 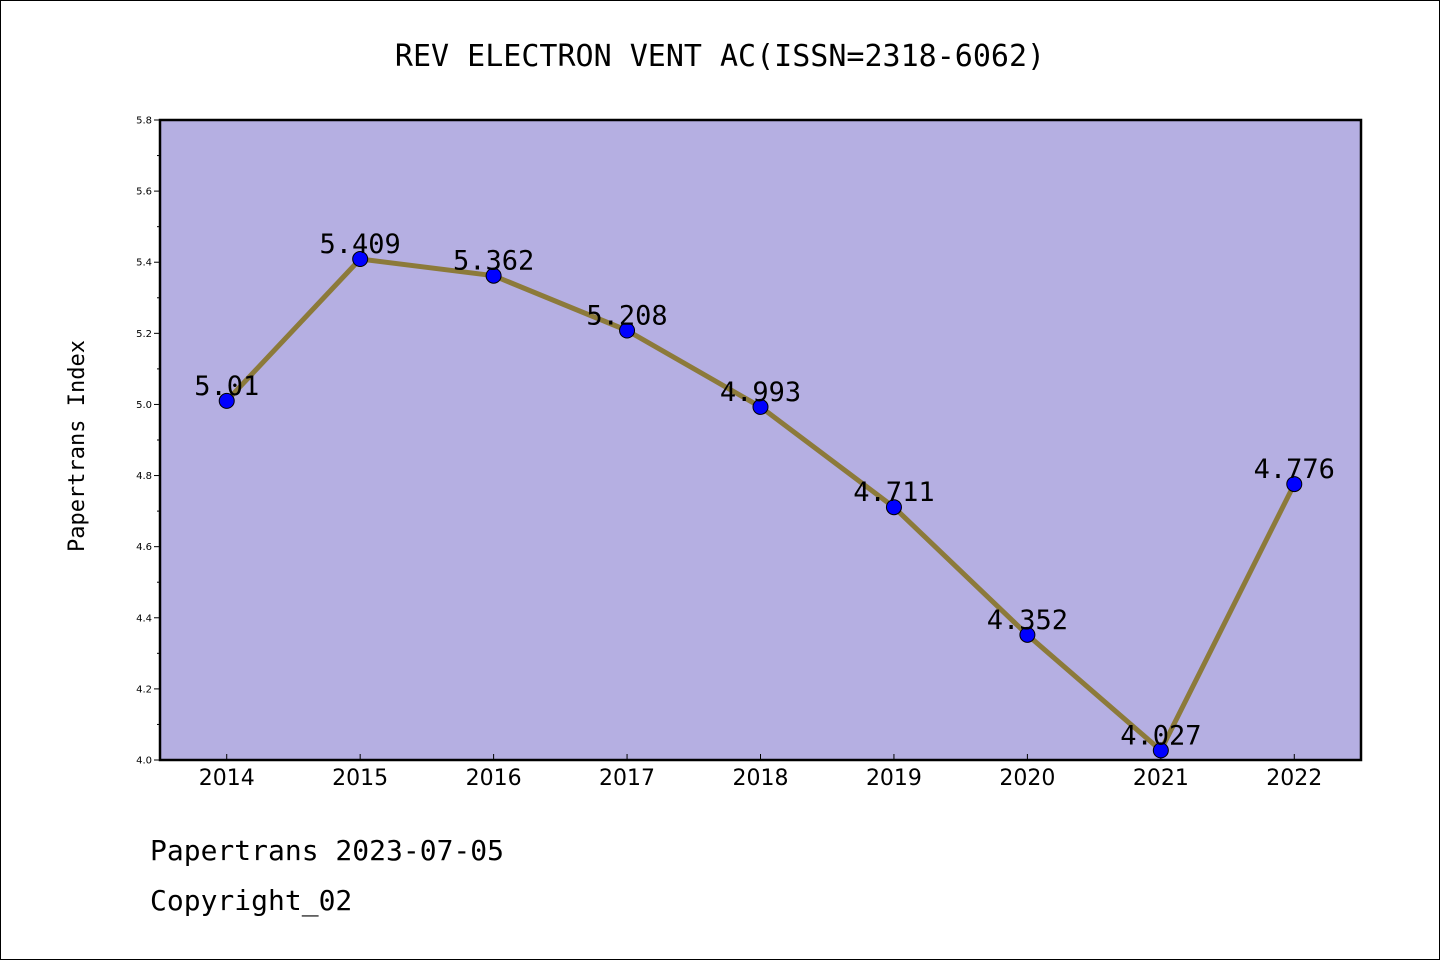 I want to click on y-tick-label: 5.0, so click(x=144, y=405).